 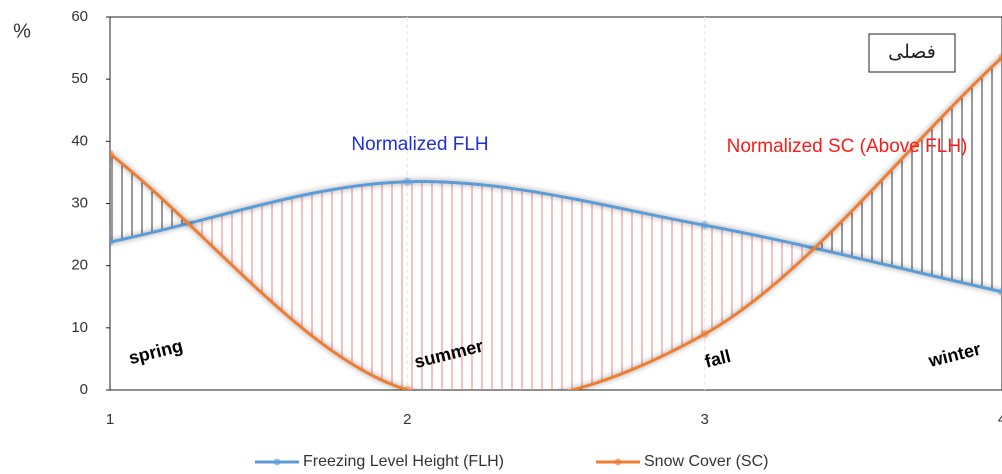 What do you see at coordinates (847, 146) in the screenshot?
I see `annotation: Normalized SC (Above FLH)` at bounding box center [847, 146].